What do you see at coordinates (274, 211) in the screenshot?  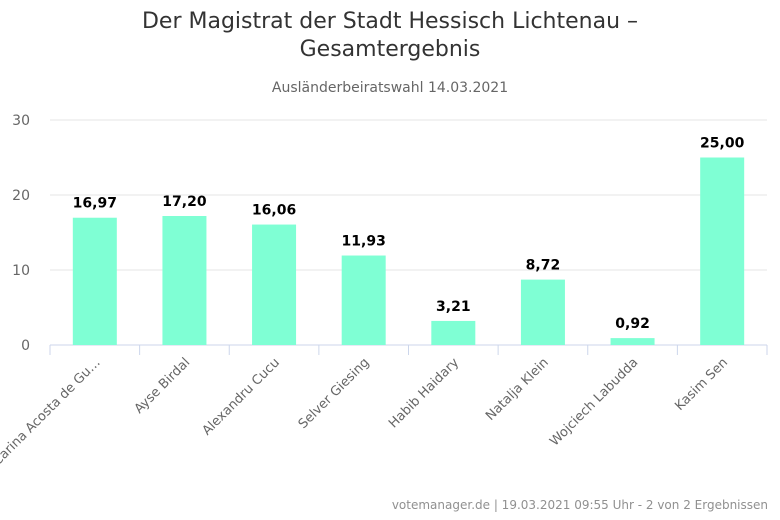 I see `data-label: 16,06` at bounding box center [274, 211].